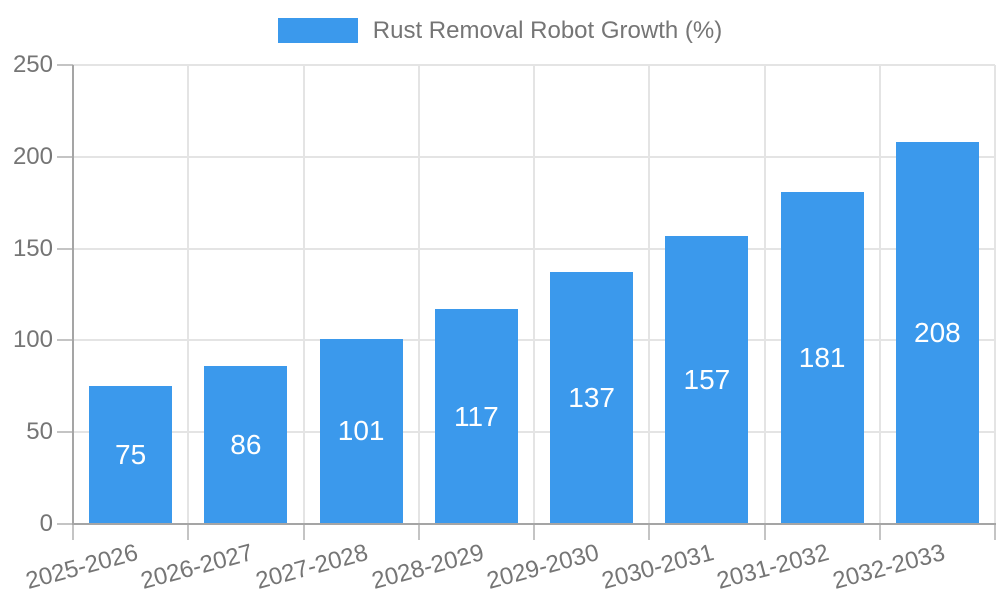 This screenshot has width=1000, height=600. I want to click on y-tick-label: 100, so click(32, 340).